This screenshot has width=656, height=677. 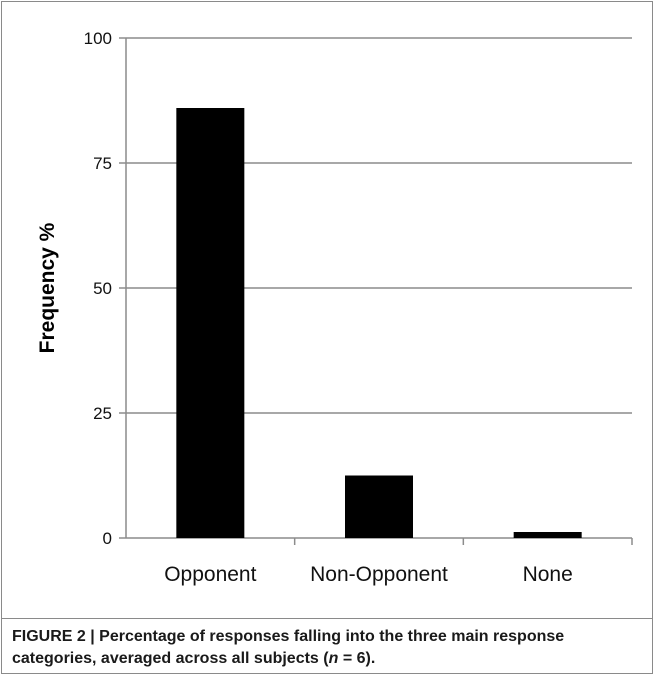 What do you see at coordinates (548, 574) in the screenshot?
I see `x-category-label-none: None` at bounding box center [548, 574].